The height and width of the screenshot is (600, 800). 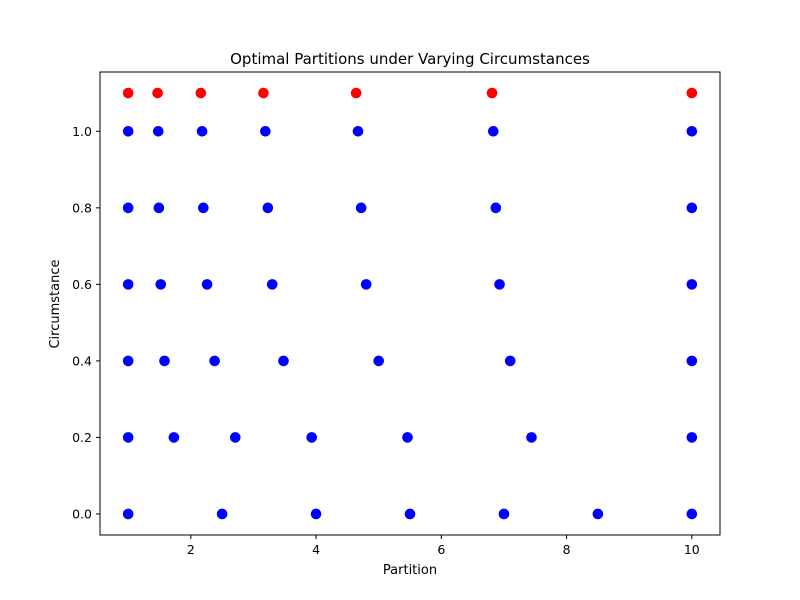 What do you see at coordinates (82, 131) in the screenshot?
I see `y-tick-label: 1.0` at bounding box center [82, 131].